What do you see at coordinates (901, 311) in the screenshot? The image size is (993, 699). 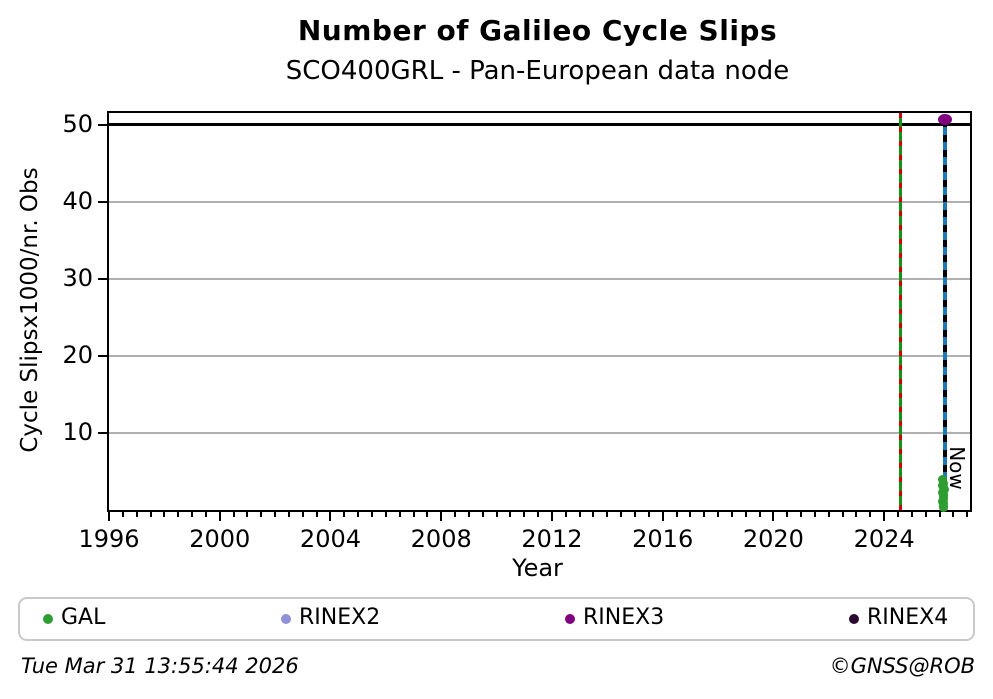 I see `event-vline-red-green` at bounding box center [901, 311].